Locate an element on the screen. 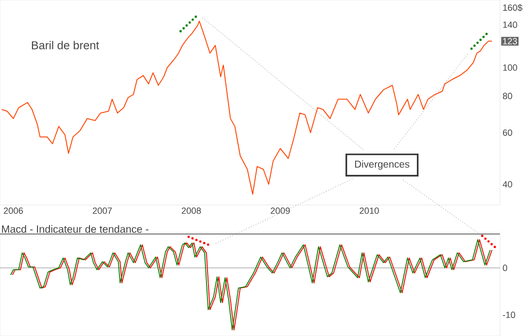  annotation: Divergences is located at coordinates (382, 165).